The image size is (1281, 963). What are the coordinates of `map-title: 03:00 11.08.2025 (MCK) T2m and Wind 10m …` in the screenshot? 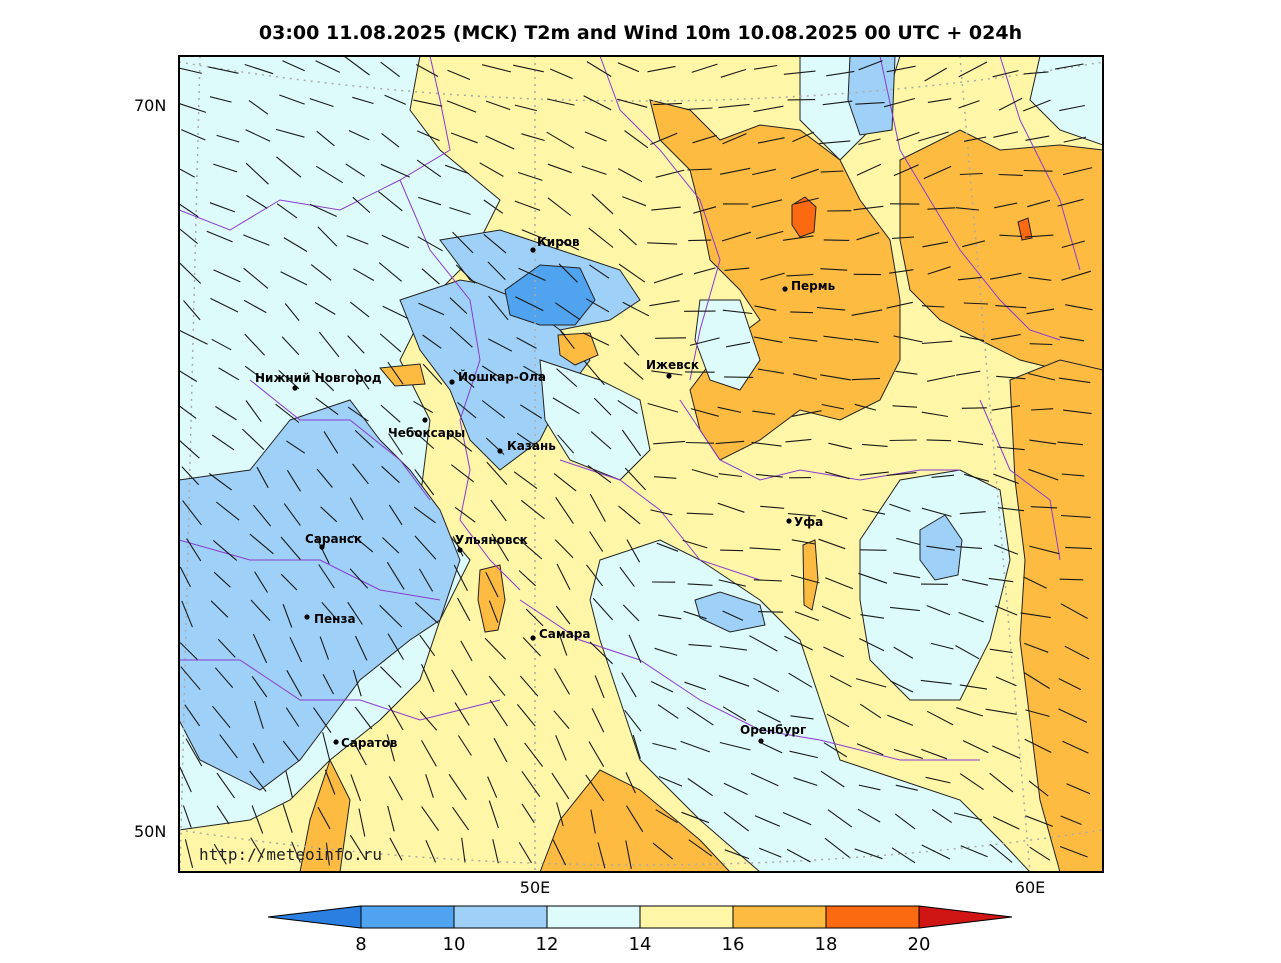 It's located at (640, 33).